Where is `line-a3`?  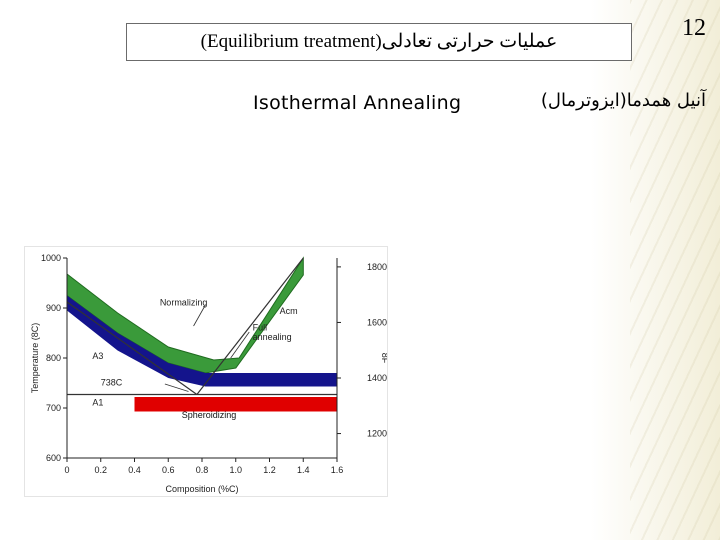 line-a3 is located at coordinates (132, 348).